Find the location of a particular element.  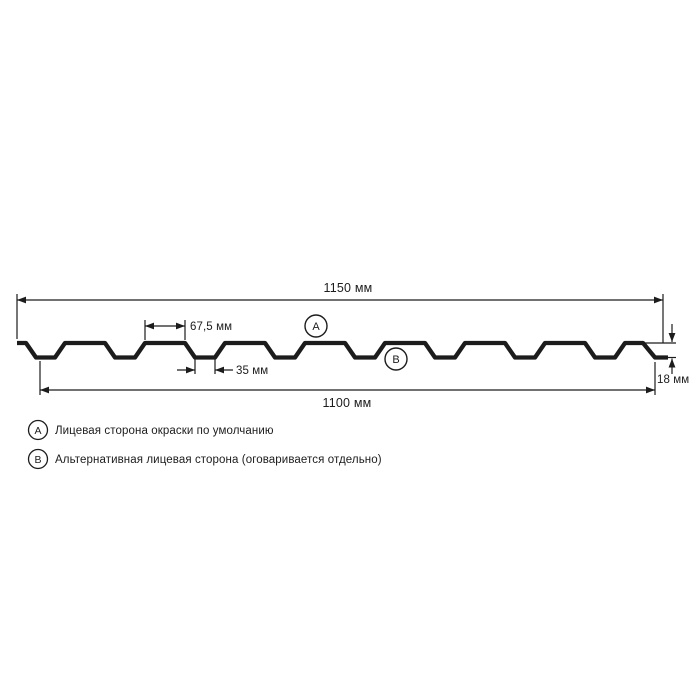

legend-a-label: Лицевая сторона окраски по умолчанию is located at coordinates (164, 431).